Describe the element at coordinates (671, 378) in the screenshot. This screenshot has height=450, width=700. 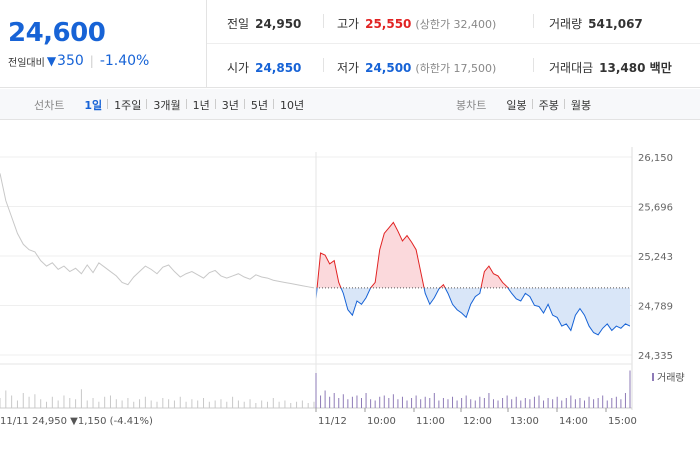
I see `volume-legend-label: 거래량` at that location.